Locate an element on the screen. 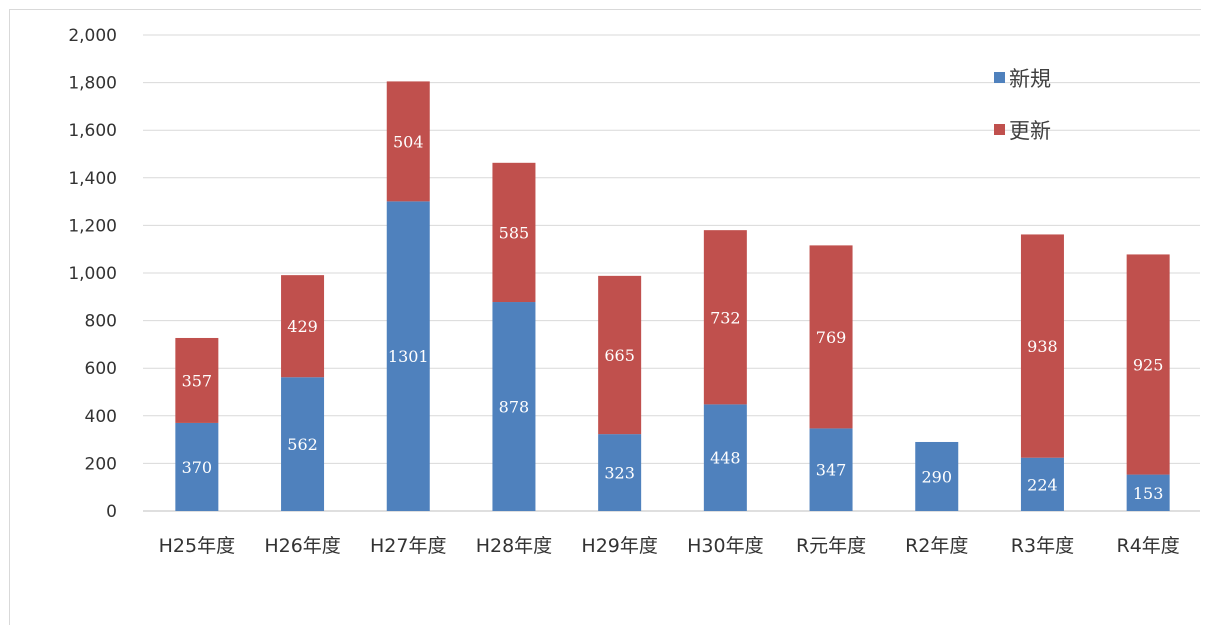 This screenshot has height=628, width=1205. data-label: 347 is located at coordinates (831, 470).